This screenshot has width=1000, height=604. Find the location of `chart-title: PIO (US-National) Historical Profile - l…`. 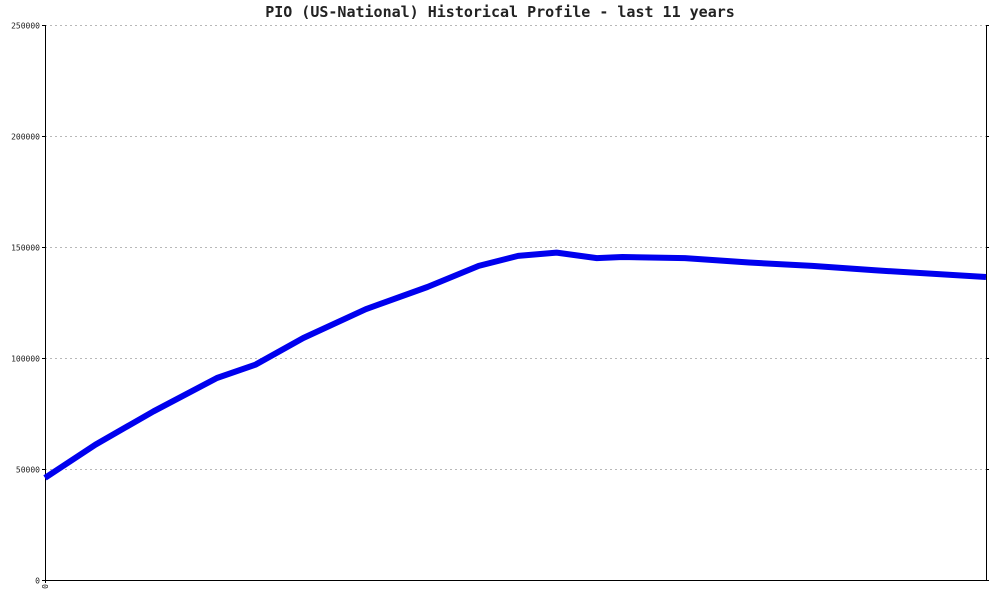

chart-title: PIO (US-National) Historical Profile - l… is located at coordinates (500, 12).